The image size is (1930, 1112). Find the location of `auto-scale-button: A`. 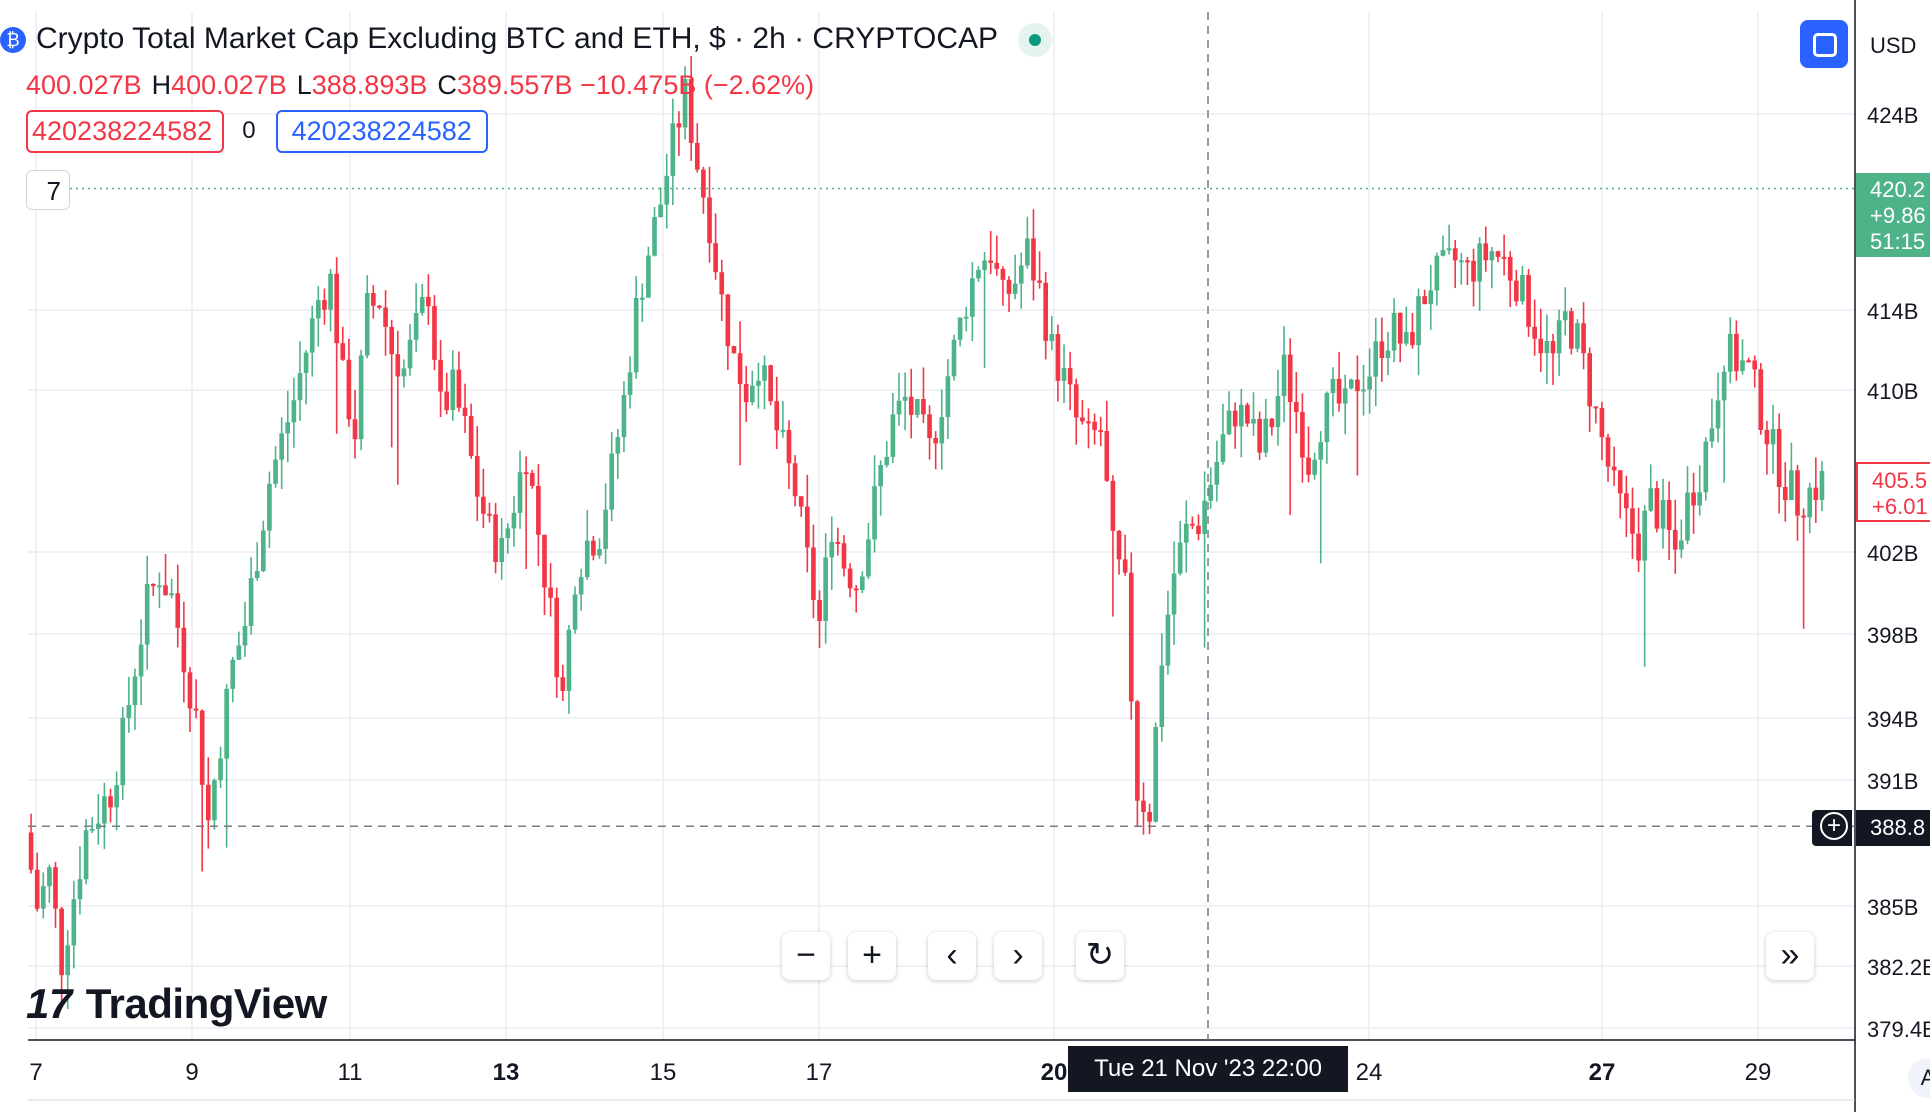

auto-scale-button: A is located at coordinates (1919, 1078).